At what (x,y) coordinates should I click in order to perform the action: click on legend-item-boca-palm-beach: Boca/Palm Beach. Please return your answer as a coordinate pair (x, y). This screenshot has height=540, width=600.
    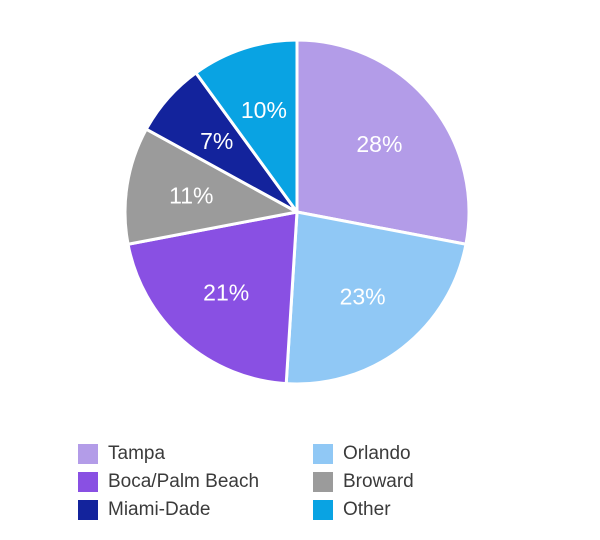
    Looking at the image, I should click on (195, 482).